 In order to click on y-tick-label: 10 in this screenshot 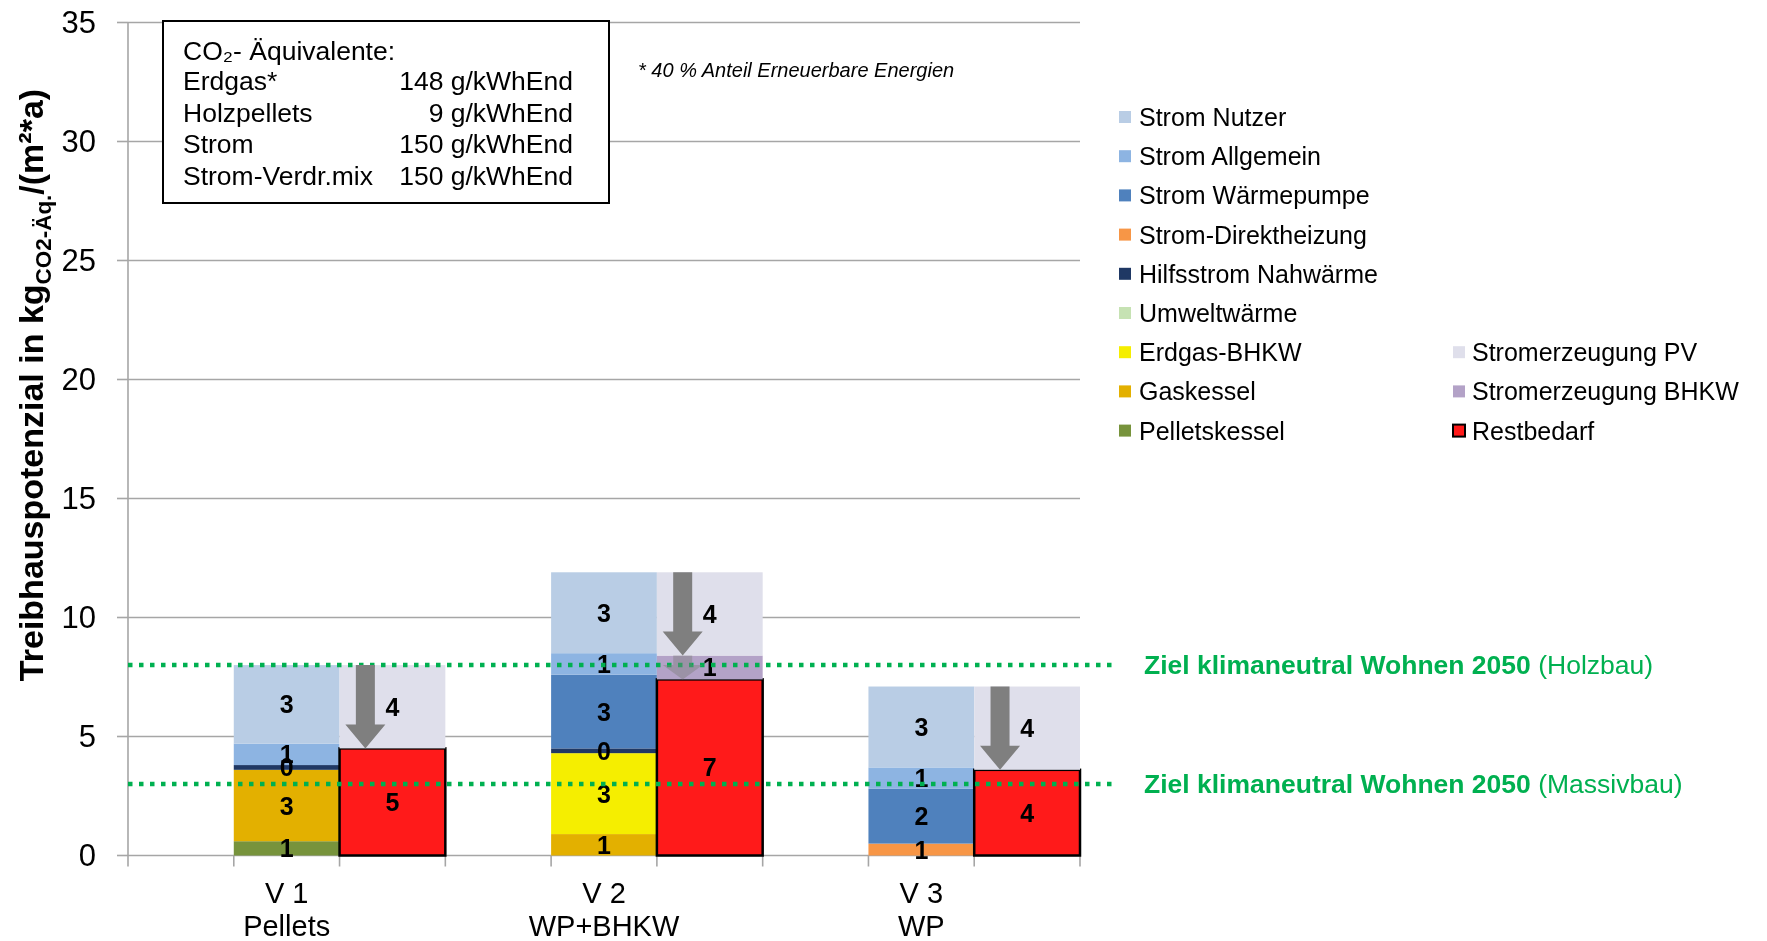, I will do `click(78, 617)`.